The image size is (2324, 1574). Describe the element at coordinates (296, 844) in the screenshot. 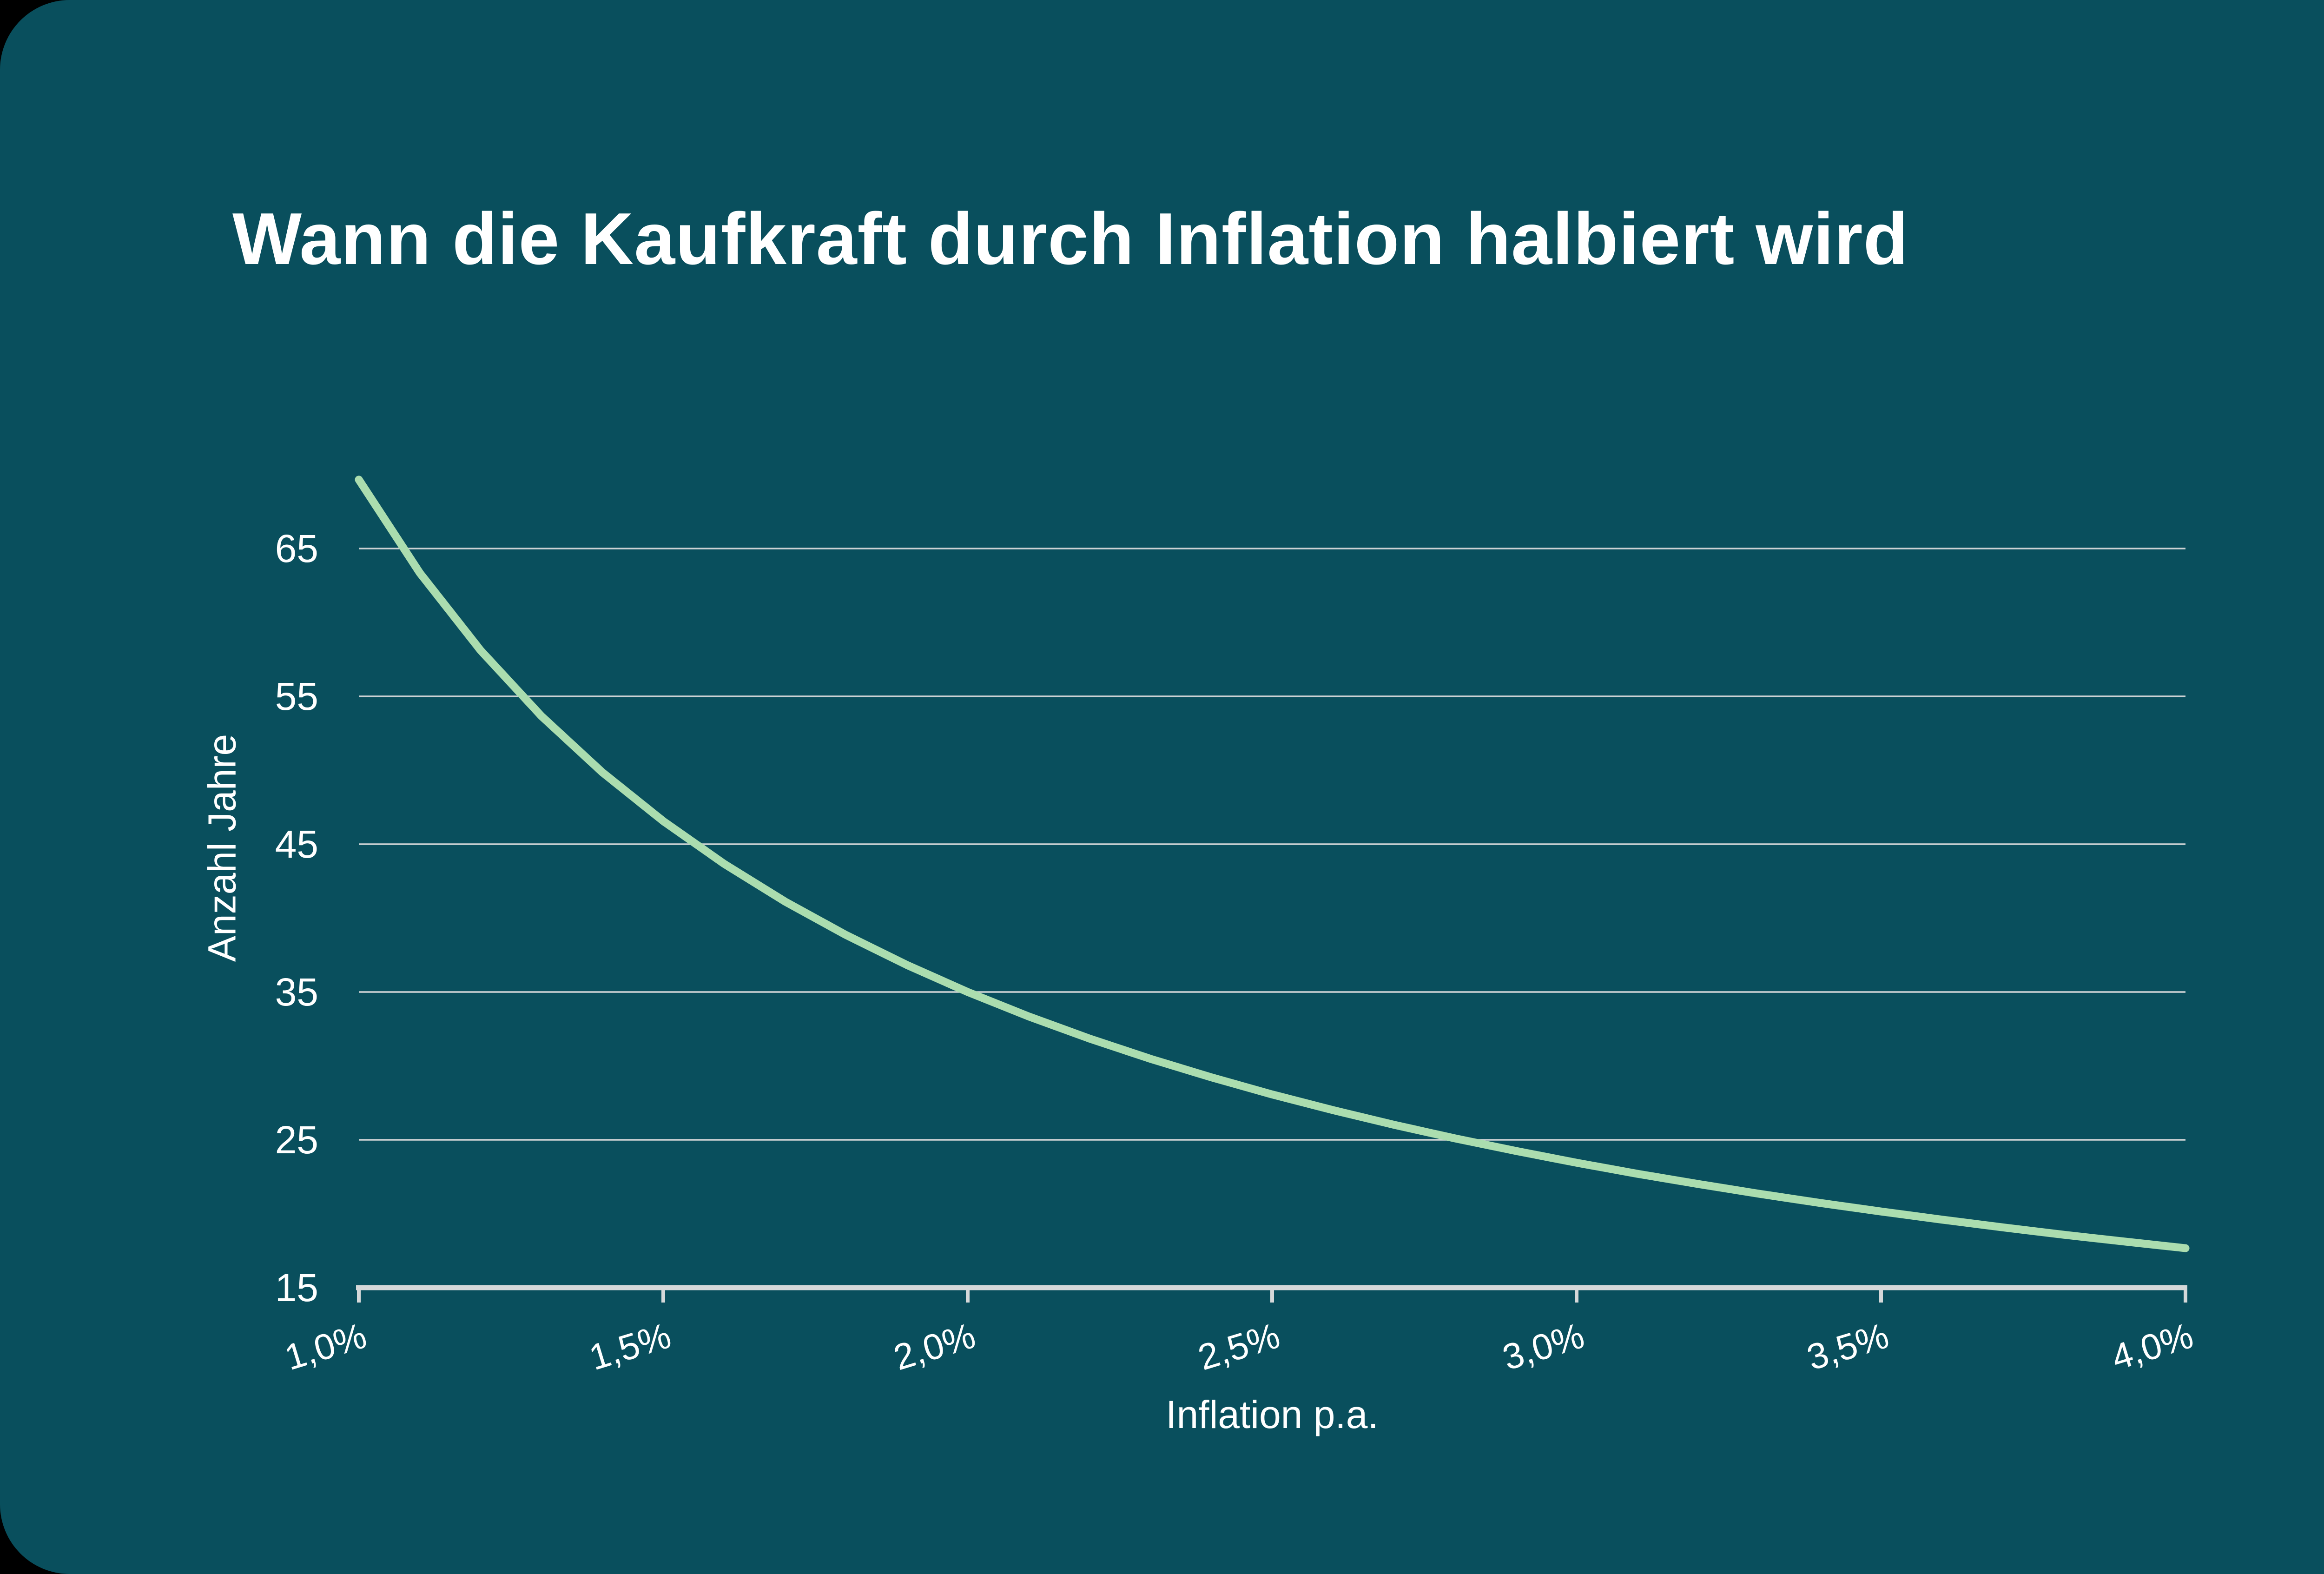

I see `y-tick-label: 45` at that location.